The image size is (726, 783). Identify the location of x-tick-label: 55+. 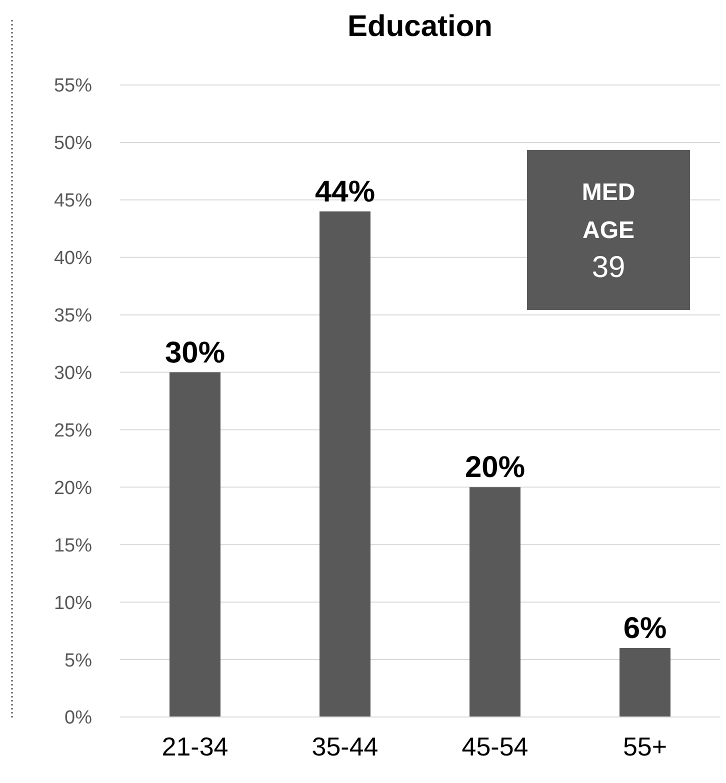
(645, 746).